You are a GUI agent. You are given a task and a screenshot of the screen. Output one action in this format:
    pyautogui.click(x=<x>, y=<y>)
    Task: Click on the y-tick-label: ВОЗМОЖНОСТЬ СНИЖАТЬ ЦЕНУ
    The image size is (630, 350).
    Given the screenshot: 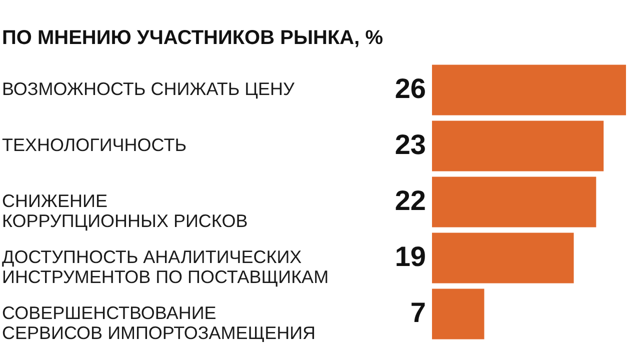 What is the action you would take?
    pyautogui.click(x=148, y=89)
    